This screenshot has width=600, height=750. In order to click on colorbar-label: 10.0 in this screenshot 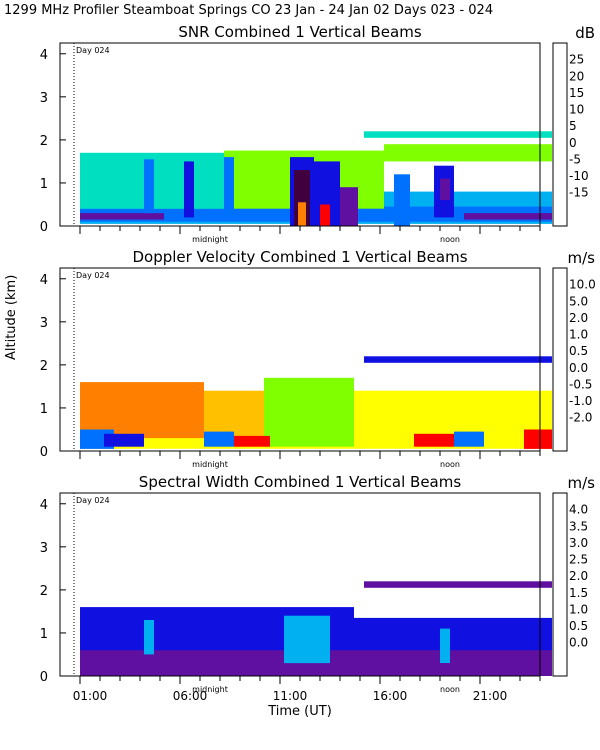, I will do `click(582, 285)`.